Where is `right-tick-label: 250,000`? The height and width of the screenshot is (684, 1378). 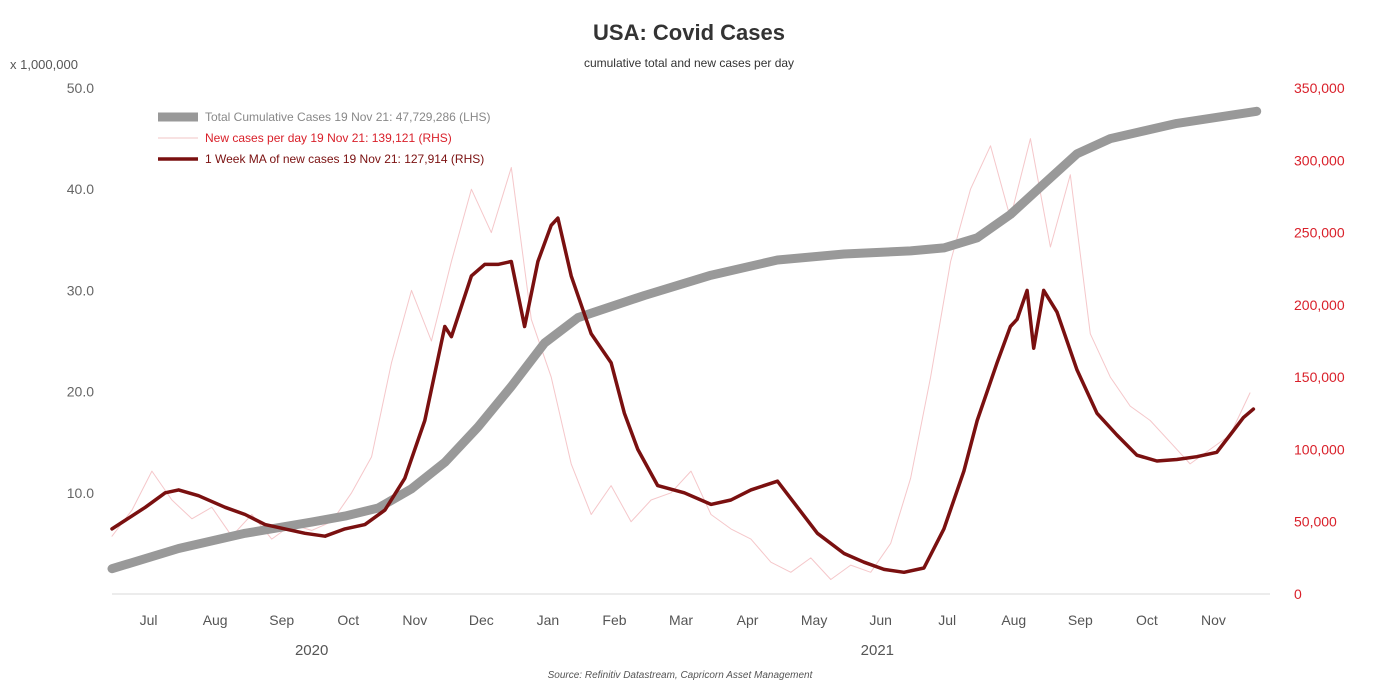 right-tick-label: 250,000 is located at coordinates (1319, 233).